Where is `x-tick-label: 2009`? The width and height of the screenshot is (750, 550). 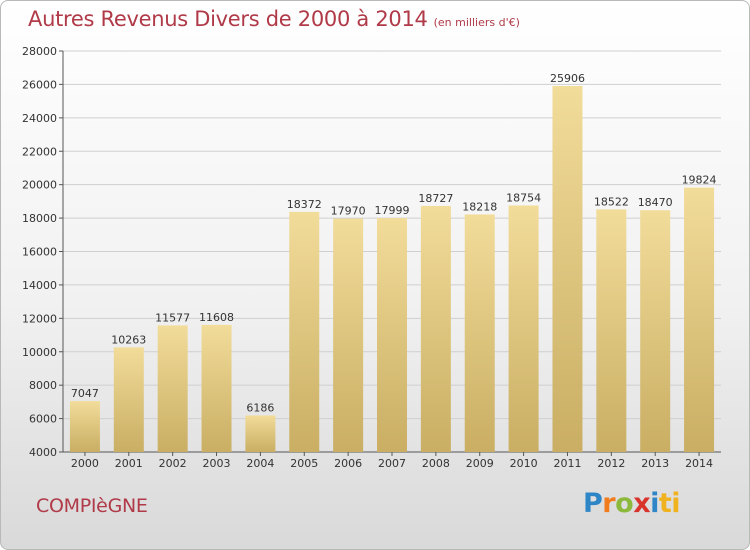 x-tick-label: 2009 is located at coordinates (480, 463).